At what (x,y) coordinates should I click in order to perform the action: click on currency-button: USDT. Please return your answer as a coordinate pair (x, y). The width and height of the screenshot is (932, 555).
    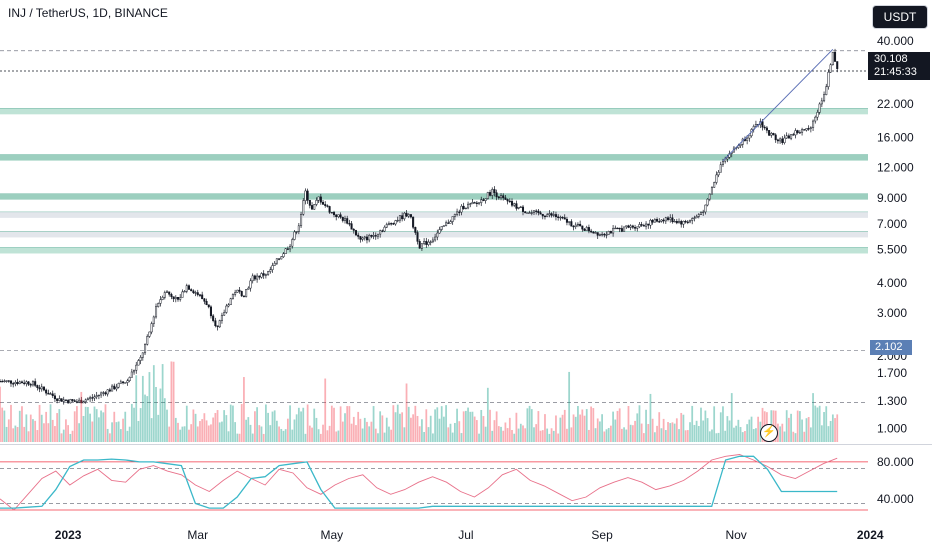
    Looking at the image, I should click on (900, 17).